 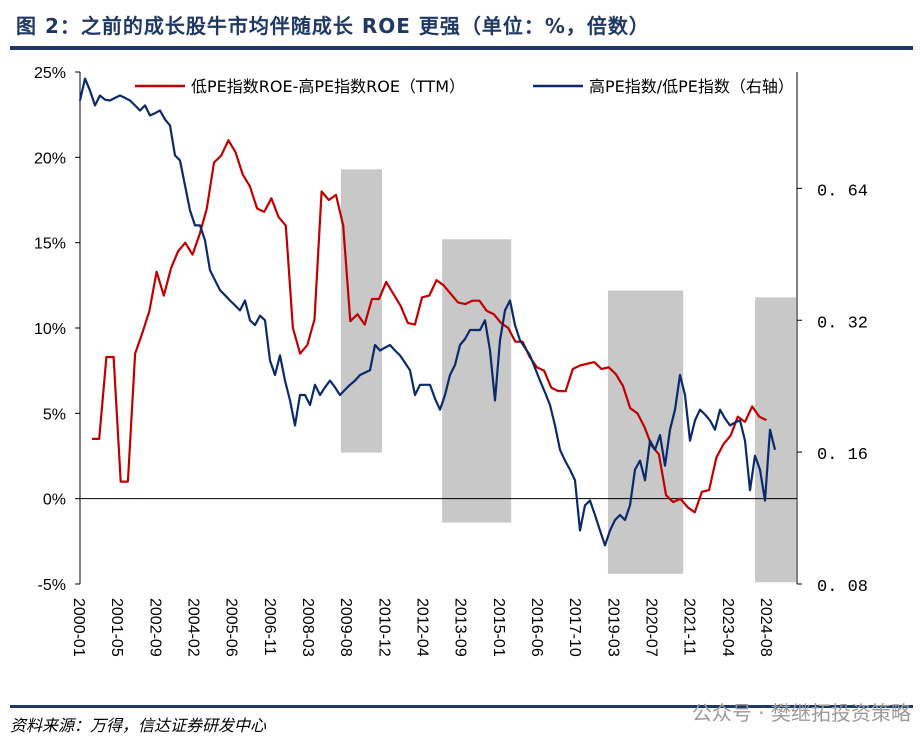 What do you see at coordinates (651, 627) in the screenshot?
I see `x-tick-label: 2020-07` at bounding box center [651, 627].